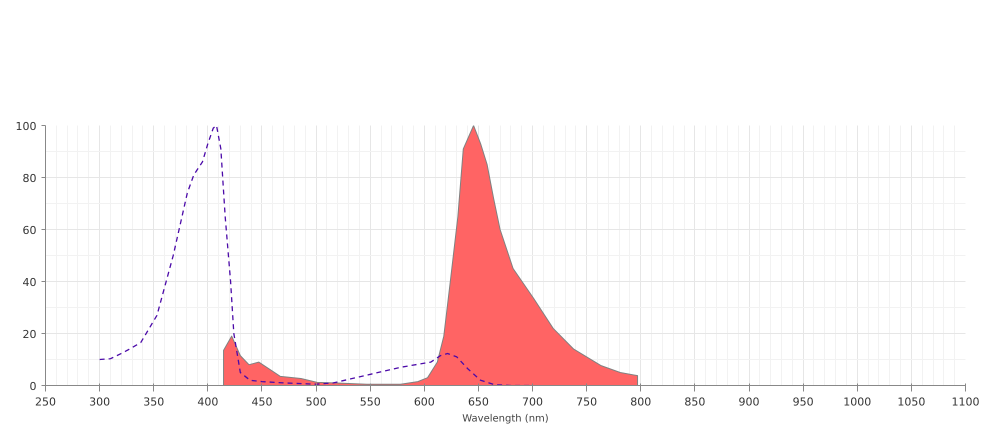 The image size is (990, 435). Describe the element at coordinates (505, 419) in the screenshot. I see `x-axis-title: Wavelength (nm)` at that location.